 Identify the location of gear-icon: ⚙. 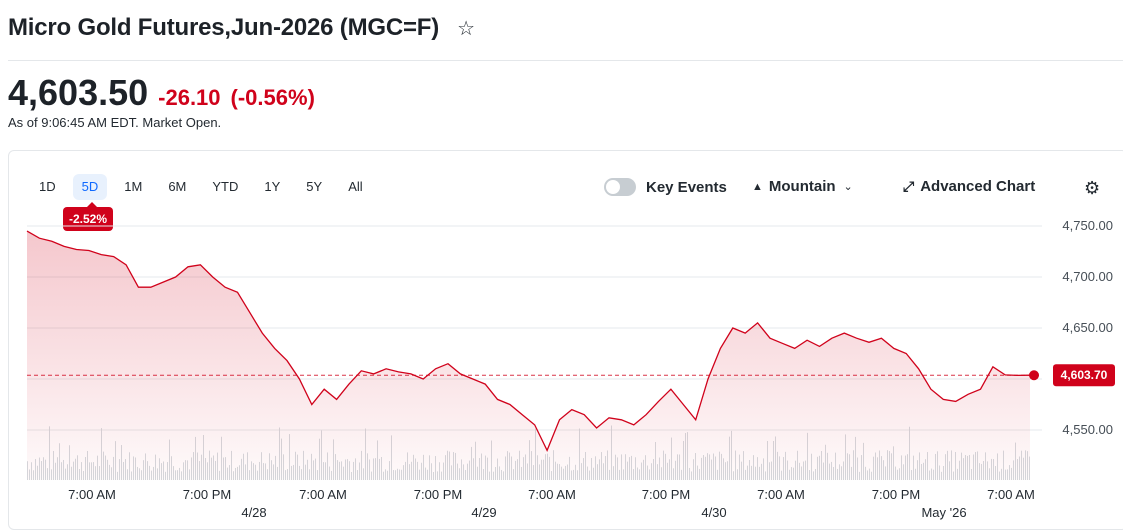
(1092, 188).